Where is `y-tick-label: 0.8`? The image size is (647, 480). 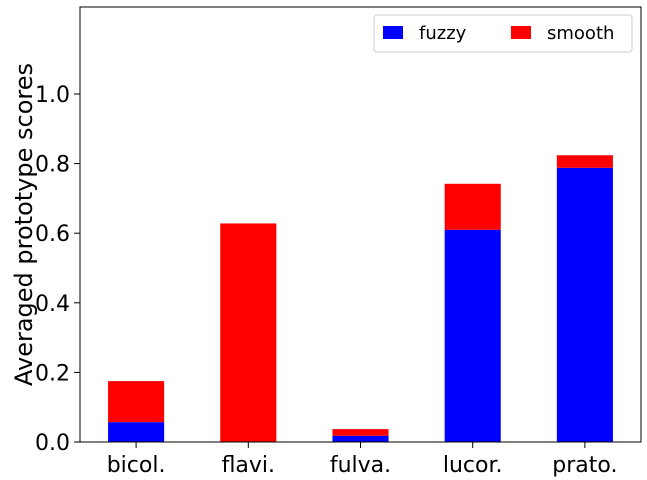
y-tick-label: 0.8 is located at coordinates (52, 165).